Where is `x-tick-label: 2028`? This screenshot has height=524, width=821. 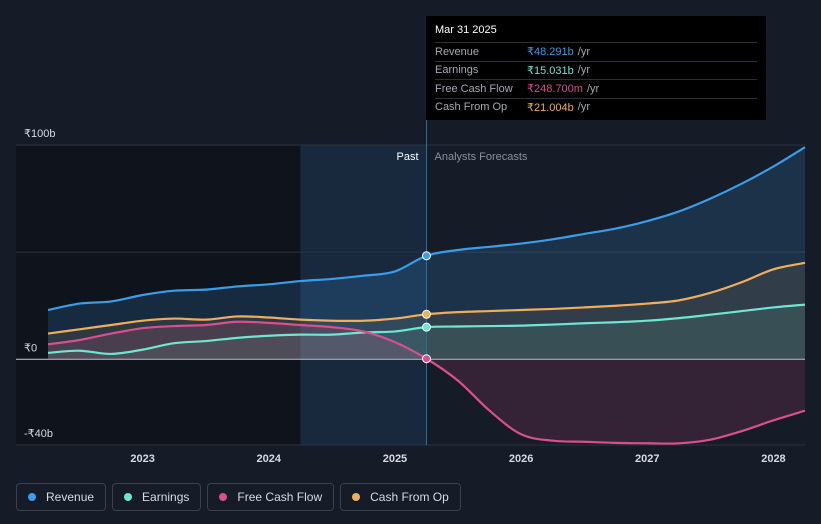 x-tick-label: 2028 is located at coordinates (773, 459).